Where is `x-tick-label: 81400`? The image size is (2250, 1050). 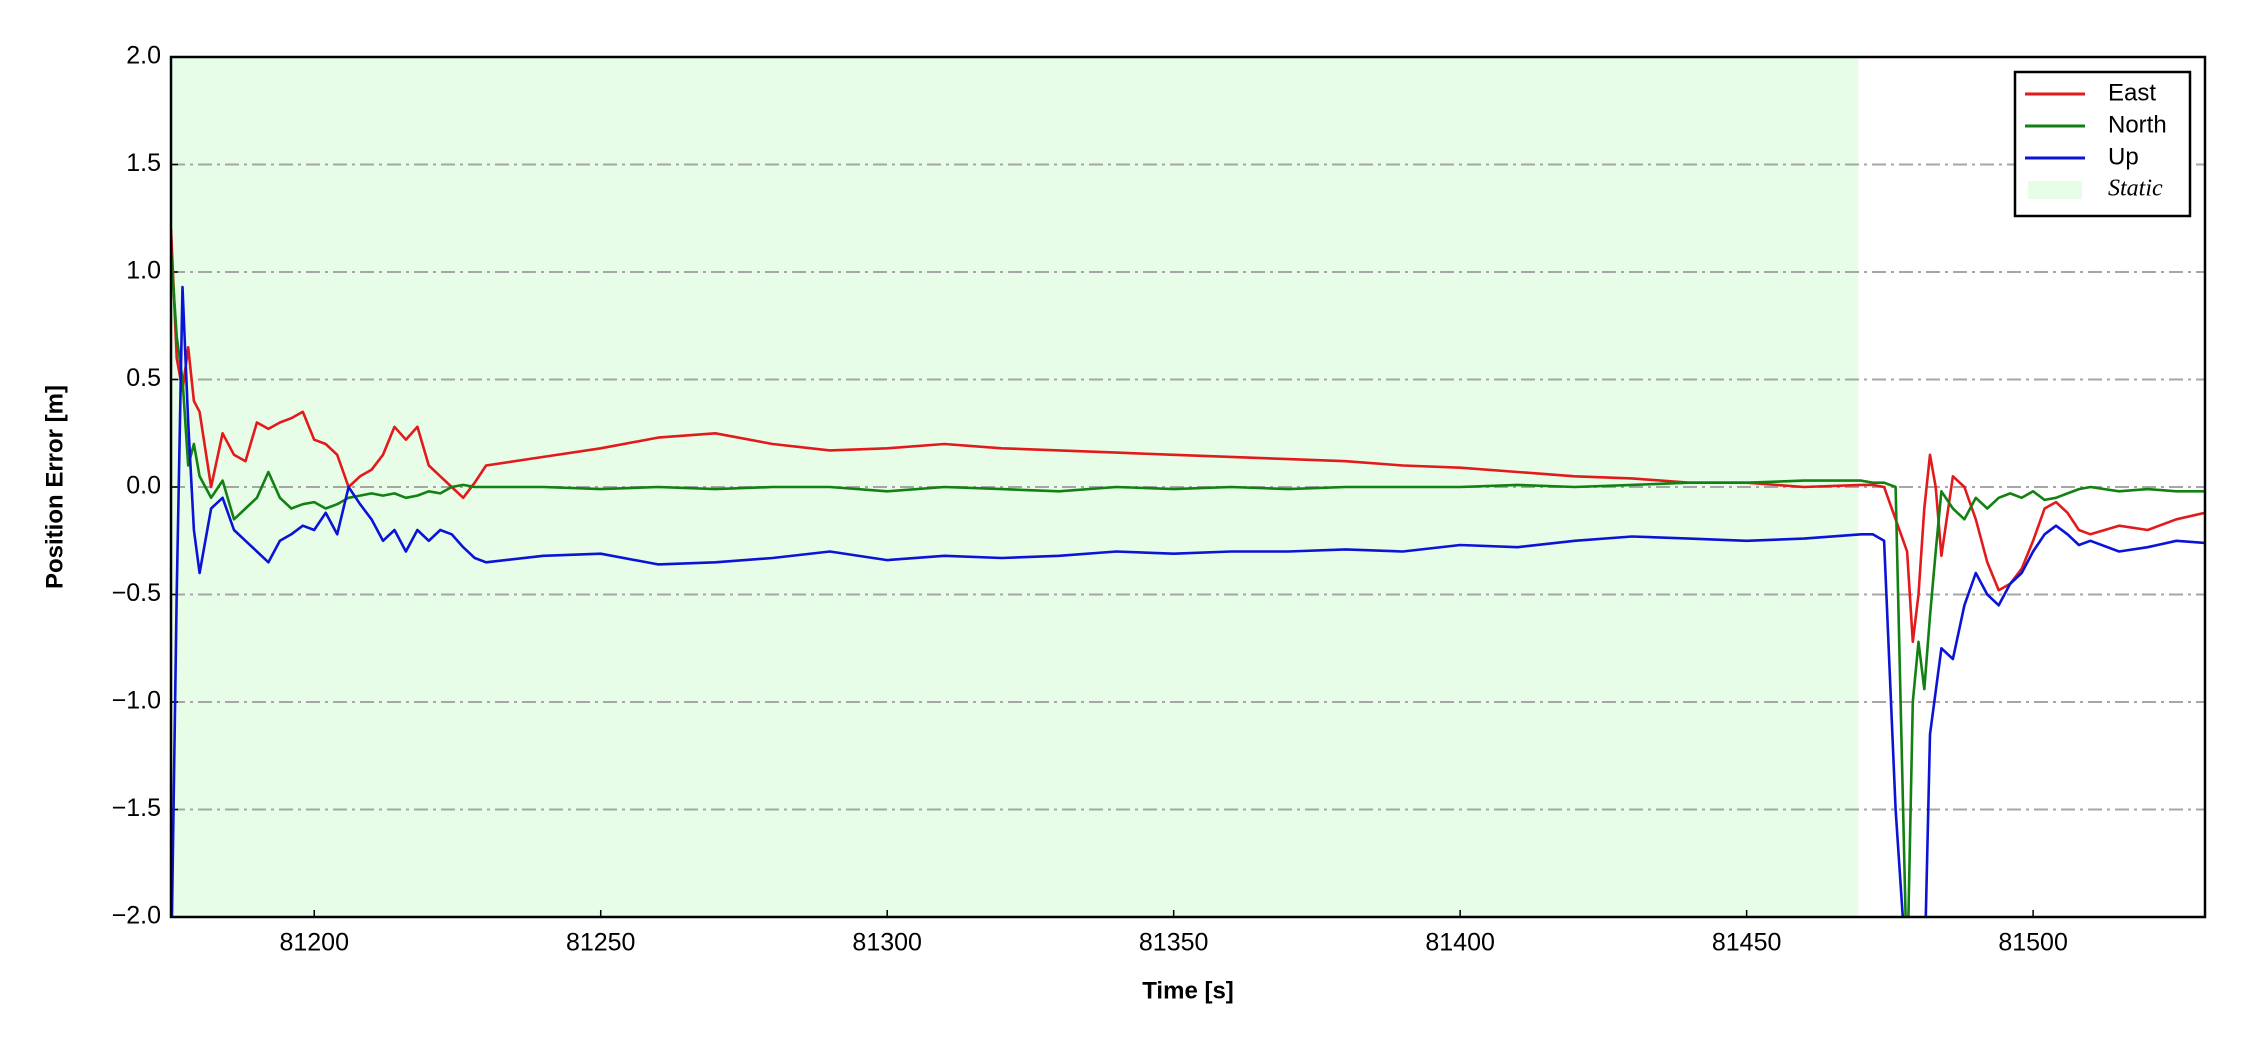 x-tick-label: 81400 is located at coordinates (1460, 943).